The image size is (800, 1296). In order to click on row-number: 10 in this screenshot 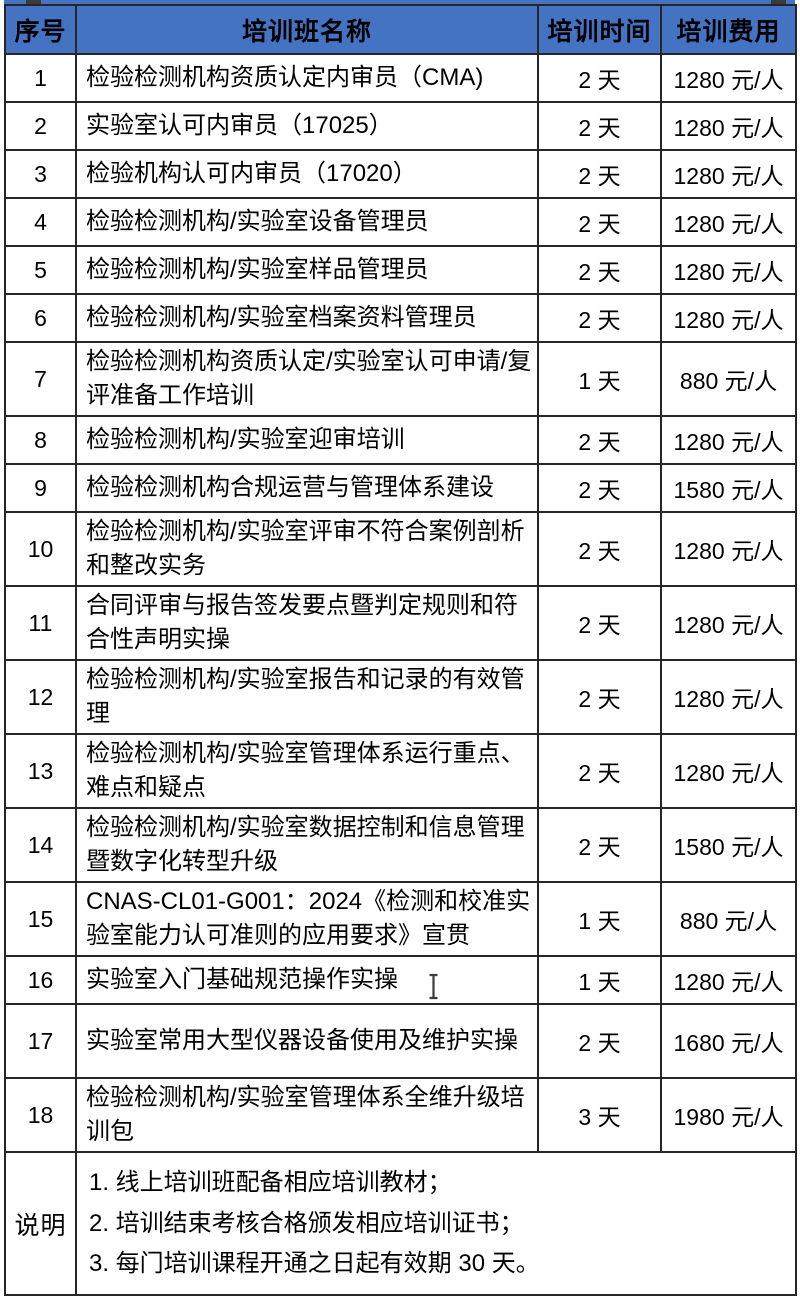, I will do `click(40, 549)`.